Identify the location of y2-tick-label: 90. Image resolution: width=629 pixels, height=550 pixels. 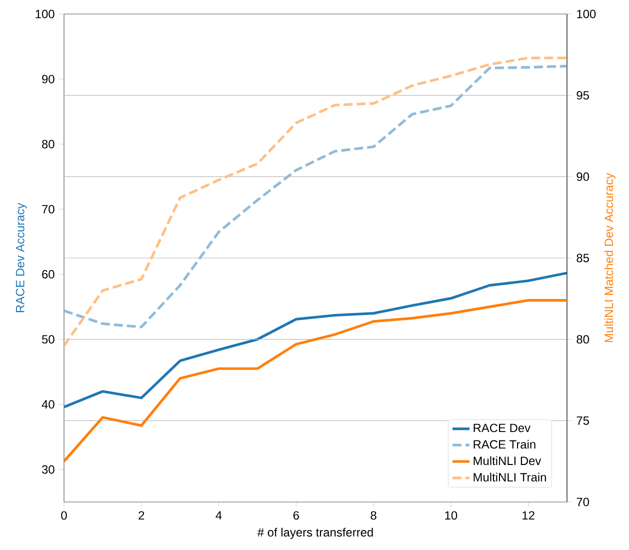
(583, 176).